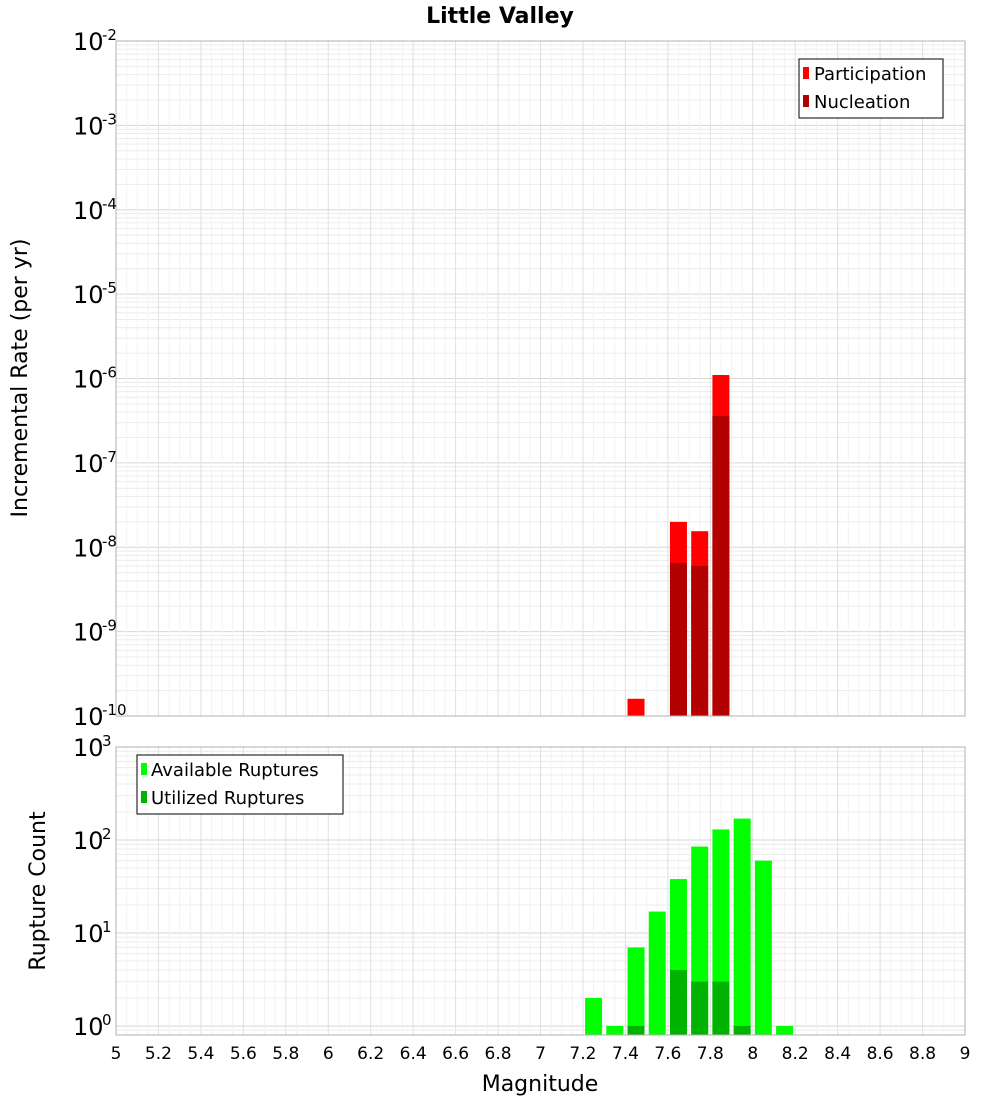 This screenshot has height=1100, width=1000. I want to click on y-tick-exponent: -8, so click(109, 541).